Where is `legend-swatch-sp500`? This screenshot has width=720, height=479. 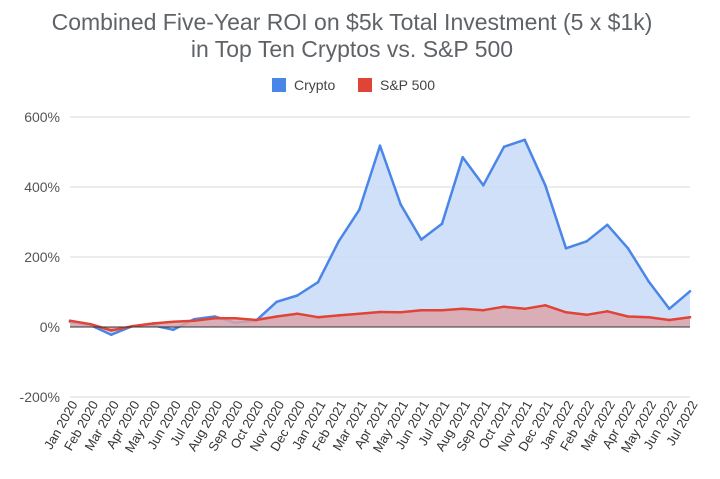
legend-swatch-sp500 is located at coordinates (365, 85).